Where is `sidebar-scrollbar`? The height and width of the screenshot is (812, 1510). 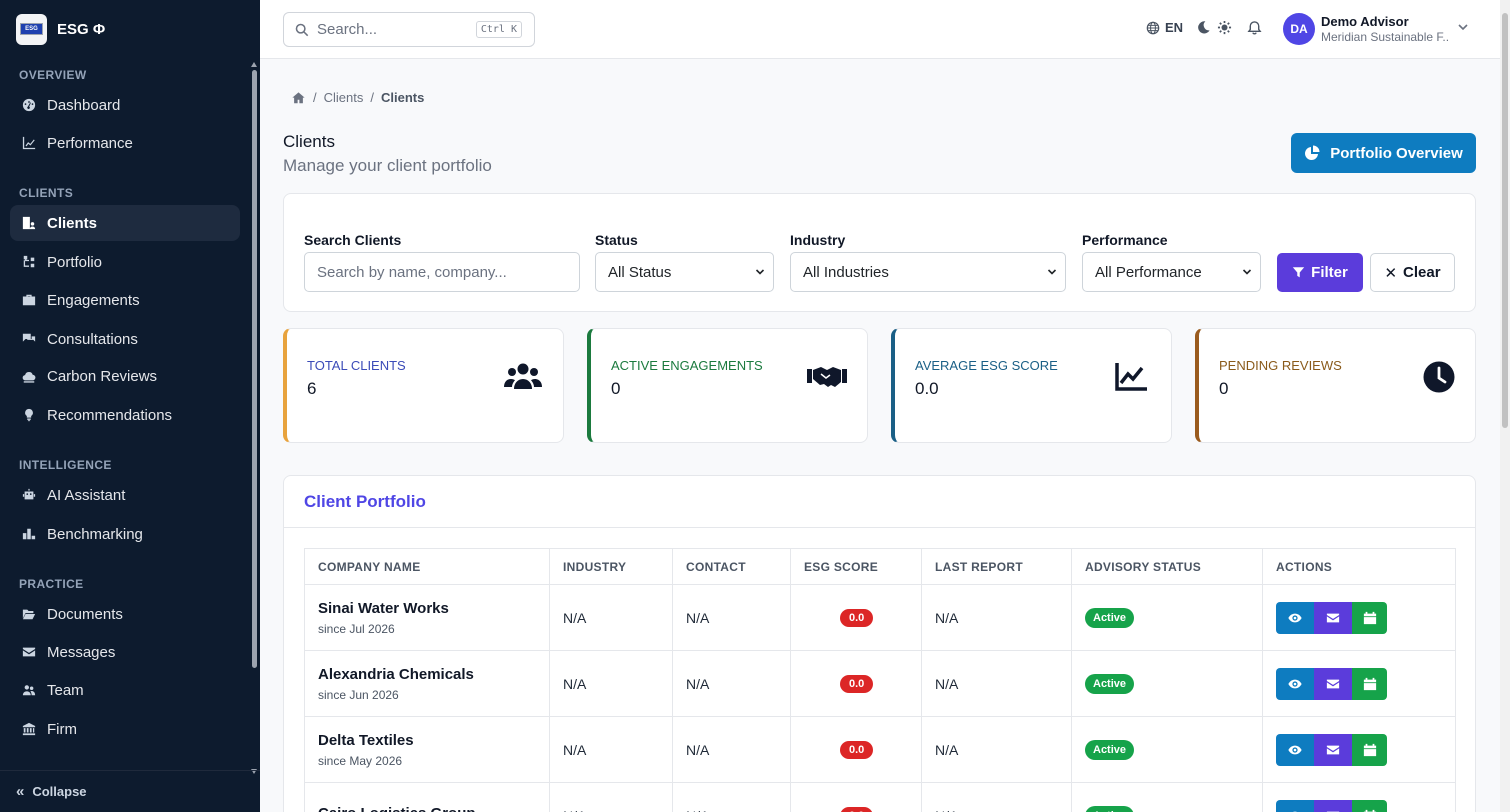 sidebar-scrollbar is located at coordinates (254, 417).